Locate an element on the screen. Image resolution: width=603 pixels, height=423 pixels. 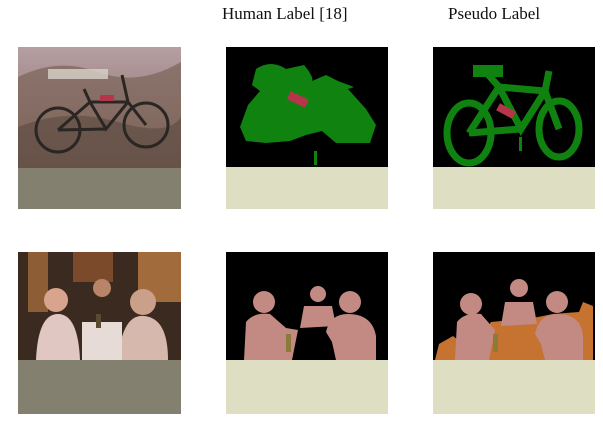
row2-human-label is located at coordinates (307, 333).